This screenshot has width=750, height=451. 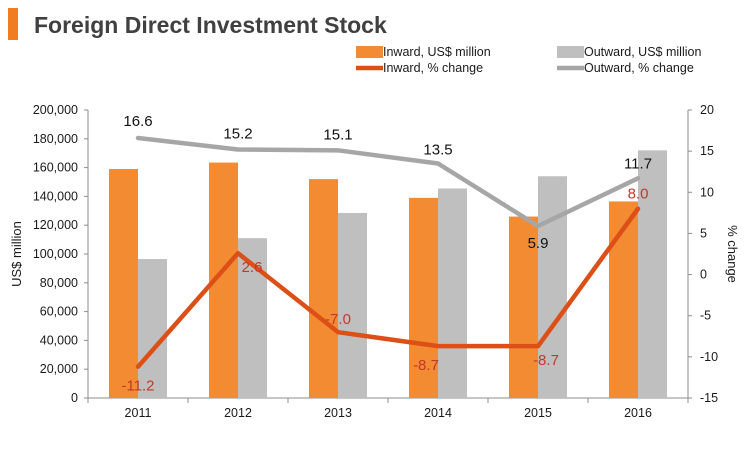 What do you see at coordinates (138, 413) in the screenshot?
I see `x-tick-label: 2011` at bounding box center [138, 413].